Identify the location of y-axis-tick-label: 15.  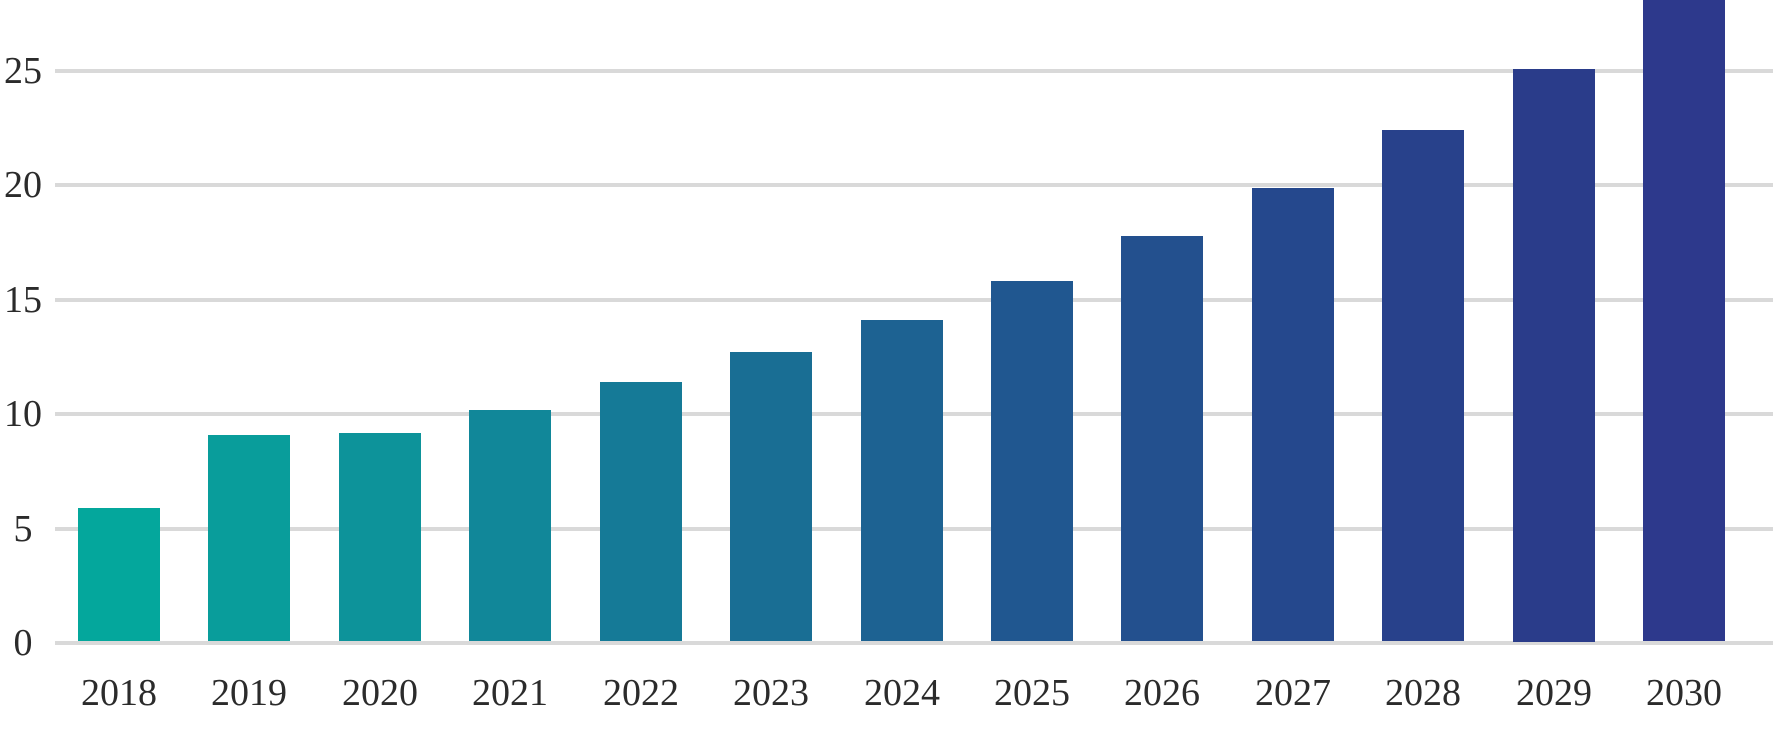
(23, 300).